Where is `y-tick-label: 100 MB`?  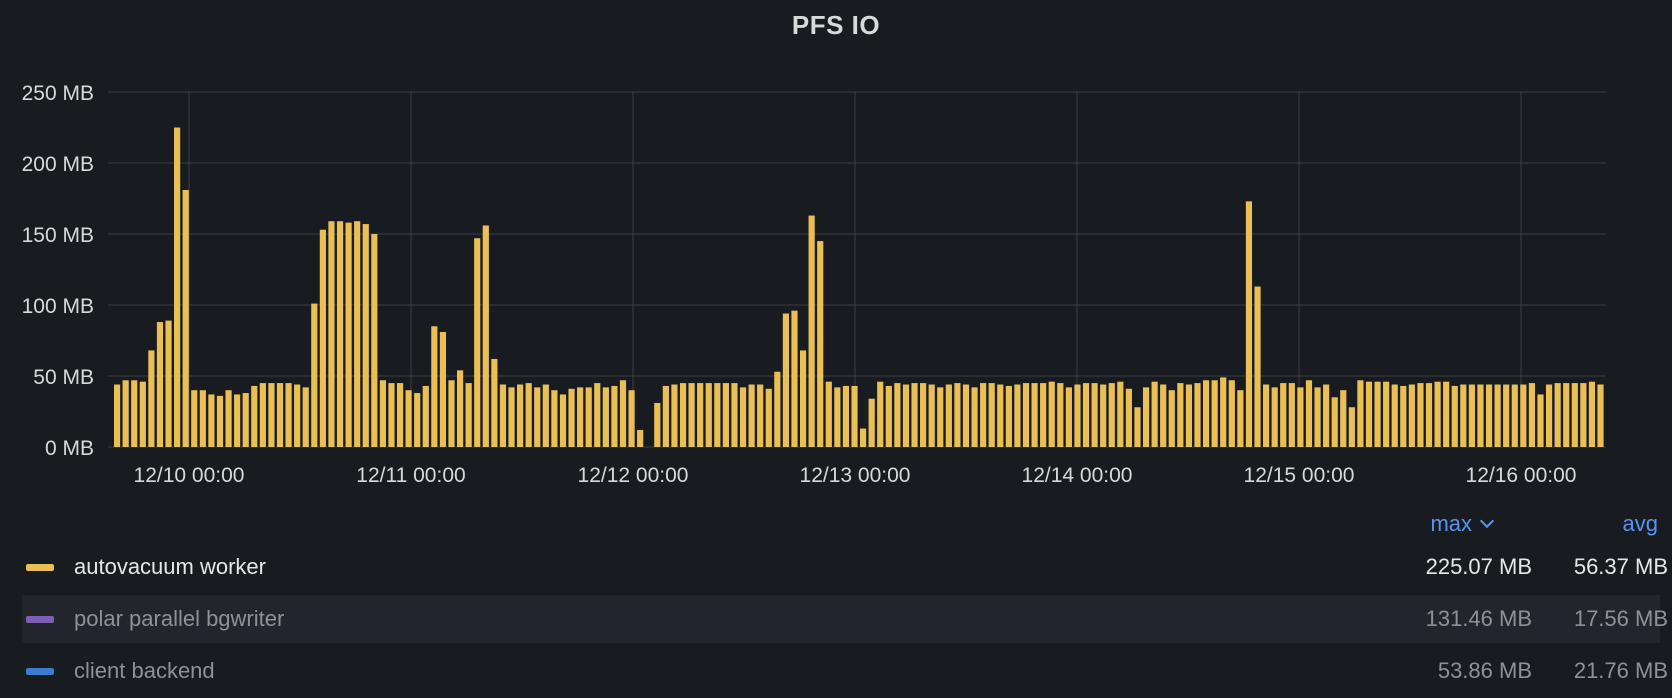
y-tick-label: 100 MB is located at coordinates (58, 306).